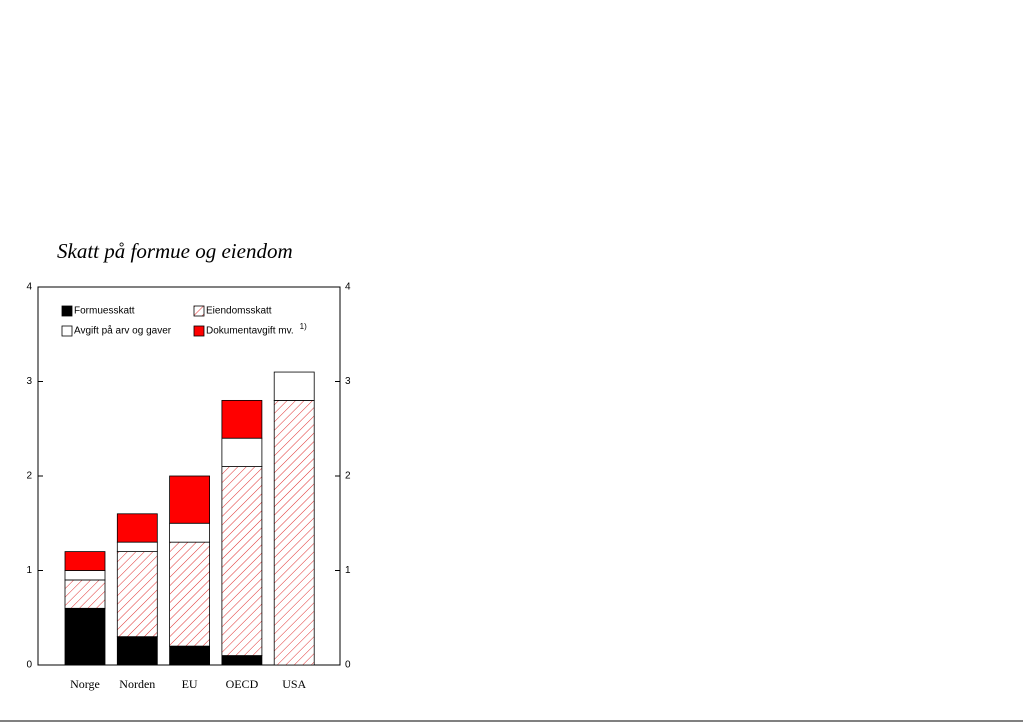 The width and height of the screenshot is (1023, 724). Describe the element at coordinates (29, 287) in the screenshot. I see `y-tick-label: 4` at that location.